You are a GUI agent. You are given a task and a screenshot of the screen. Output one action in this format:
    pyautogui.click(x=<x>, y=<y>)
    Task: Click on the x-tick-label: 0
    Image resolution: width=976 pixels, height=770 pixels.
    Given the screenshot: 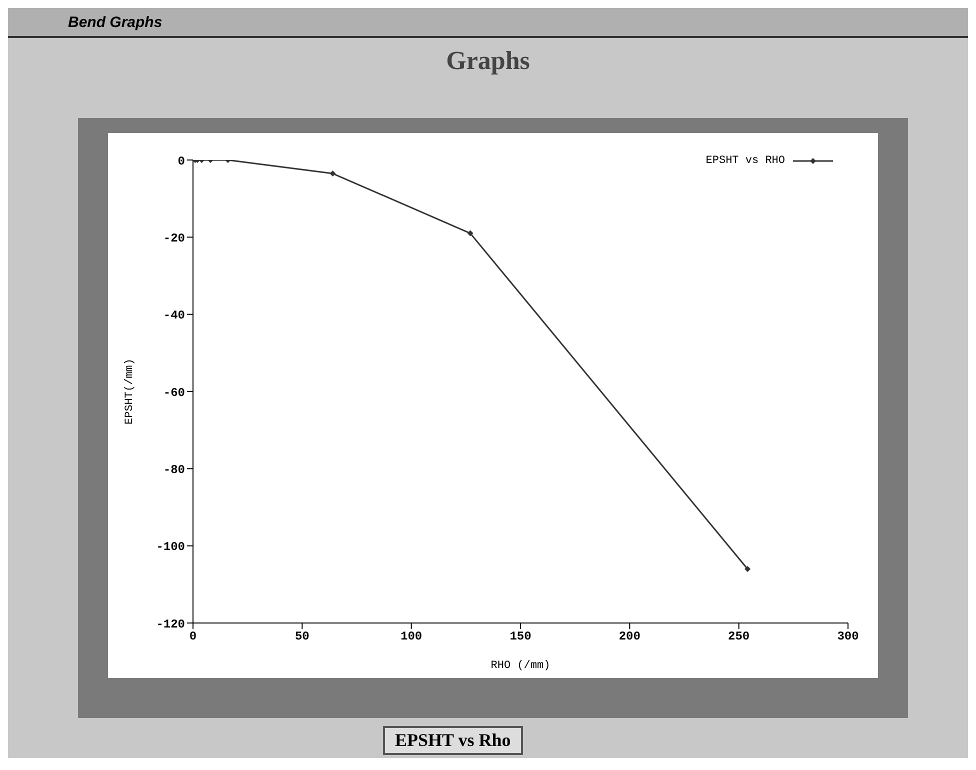 What is the action you would take?
    pyautogui.click(x=193, y=637)
    